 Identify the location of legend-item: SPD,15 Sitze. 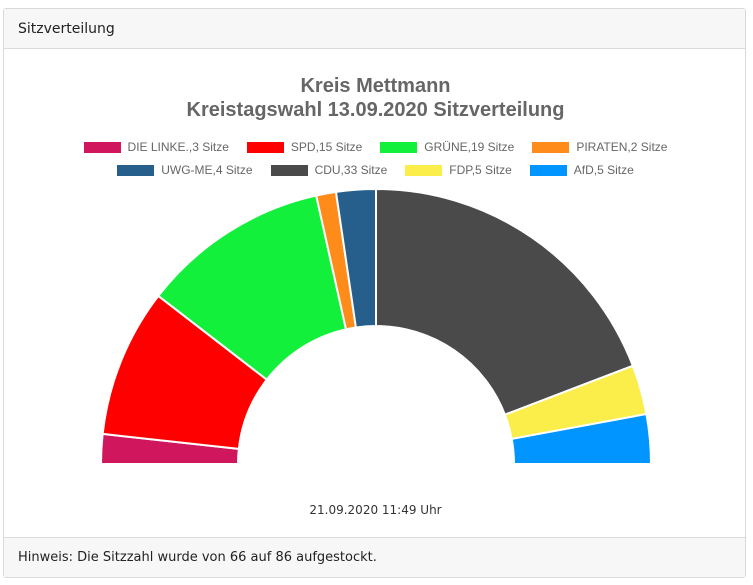
(304, 147).